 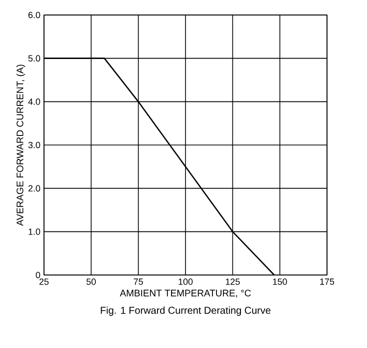 What do you see at coordinates (91, 281) in the screenshot?
I see `x-tick-label: 50` at bounding box center [91, 281].